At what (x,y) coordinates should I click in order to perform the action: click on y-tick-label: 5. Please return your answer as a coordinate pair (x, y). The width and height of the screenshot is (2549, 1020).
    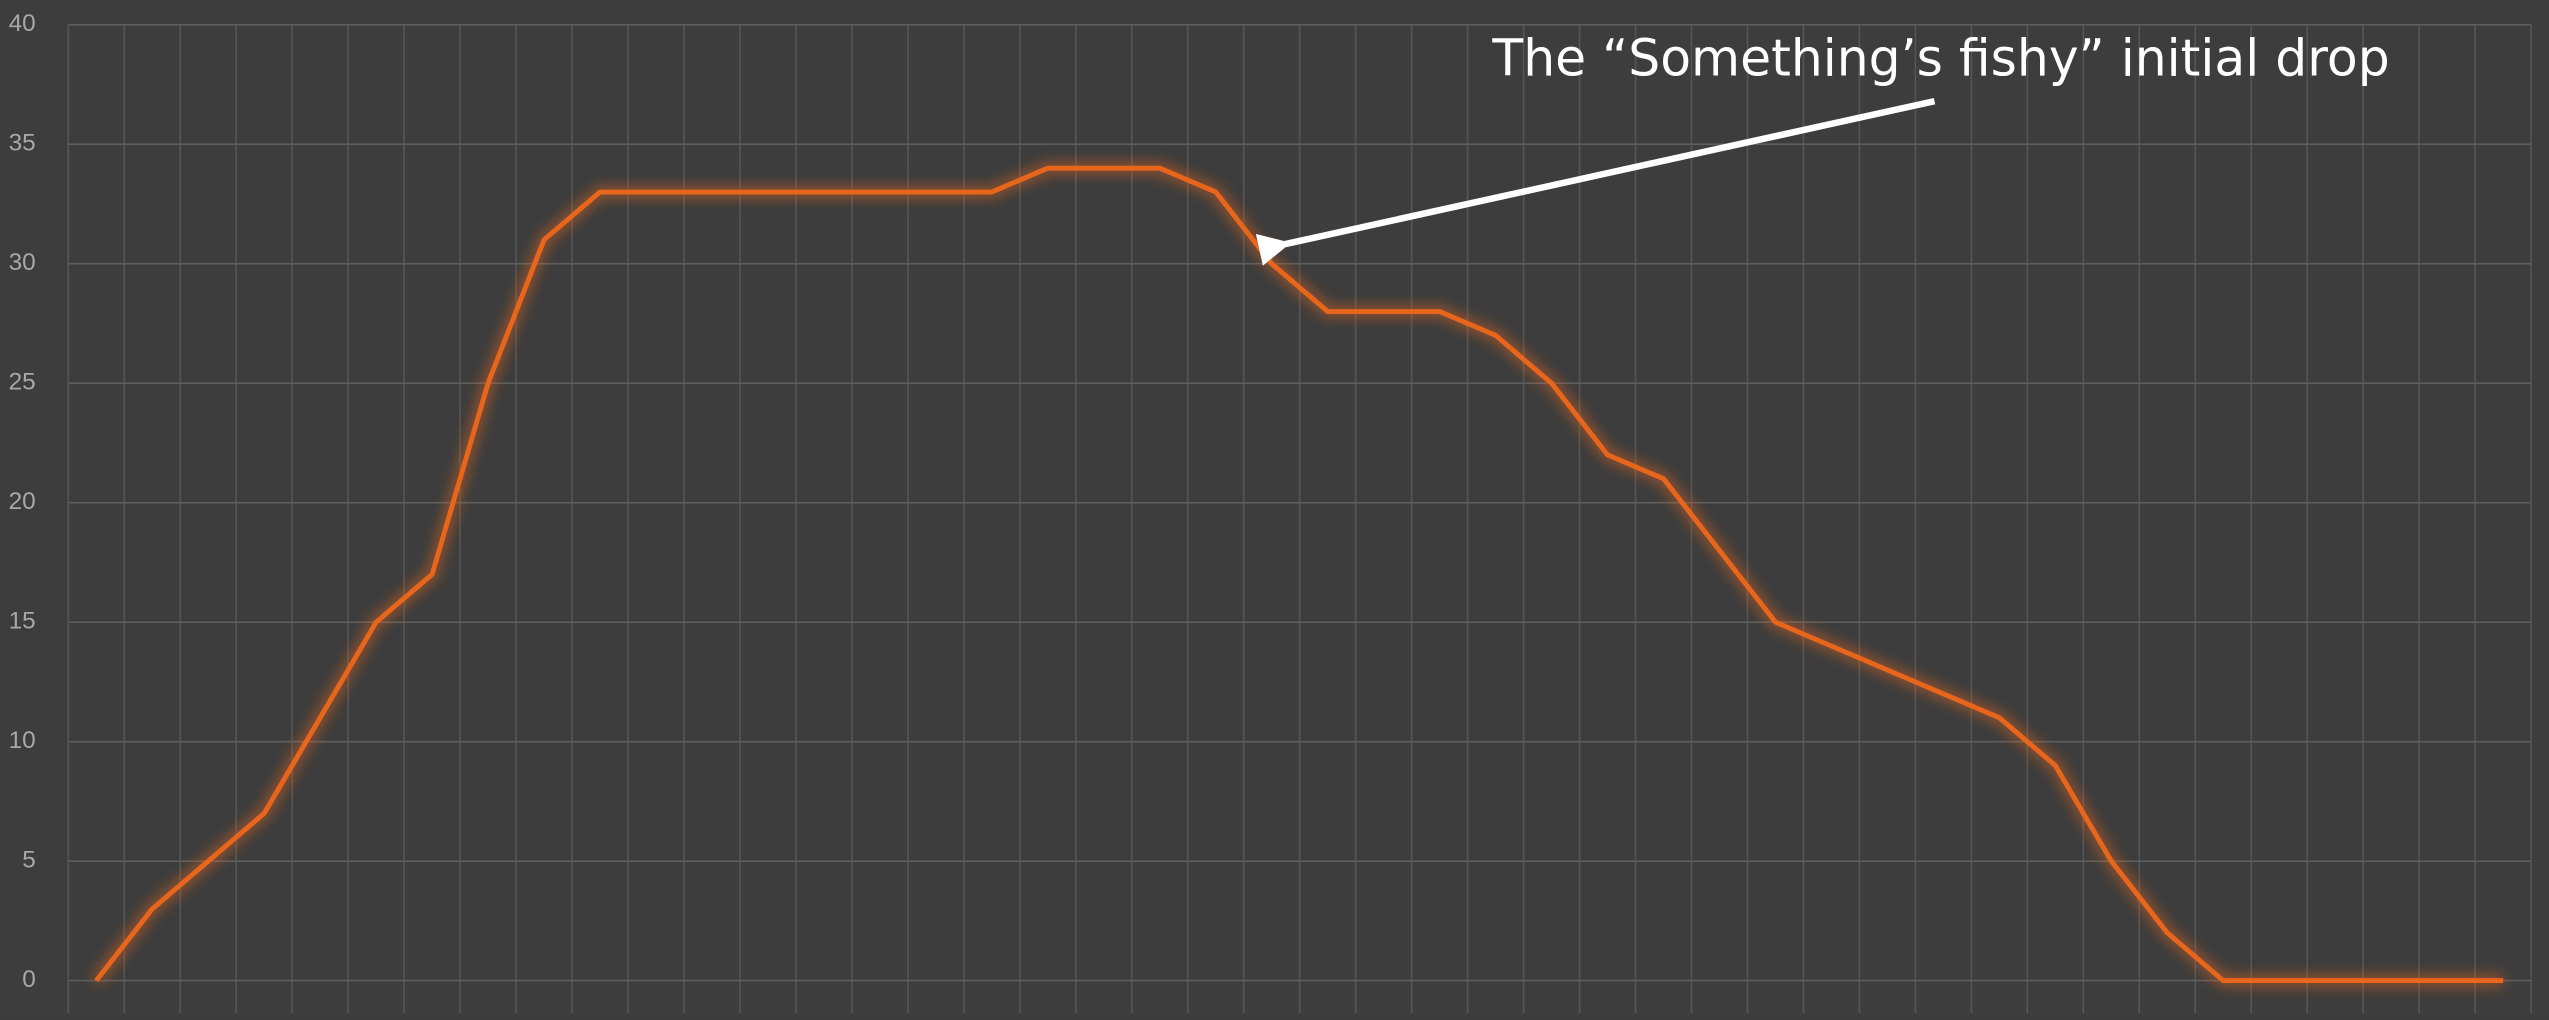
    Looking at the image, I should click on (29, 860).